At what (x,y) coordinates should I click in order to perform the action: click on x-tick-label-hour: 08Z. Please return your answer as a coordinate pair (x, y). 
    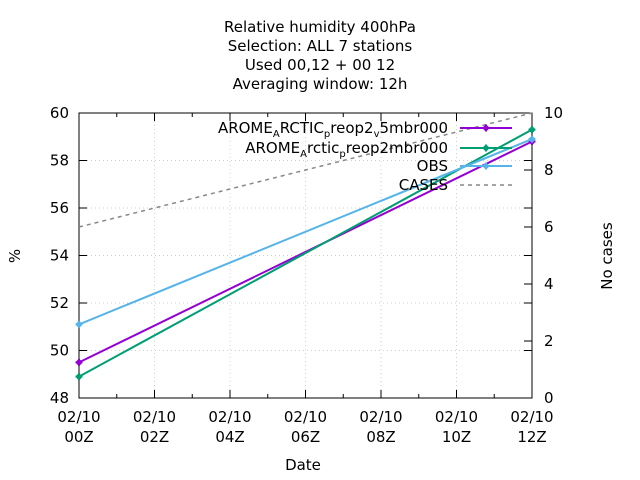
    Looking at the image, I should click on (380, 437).